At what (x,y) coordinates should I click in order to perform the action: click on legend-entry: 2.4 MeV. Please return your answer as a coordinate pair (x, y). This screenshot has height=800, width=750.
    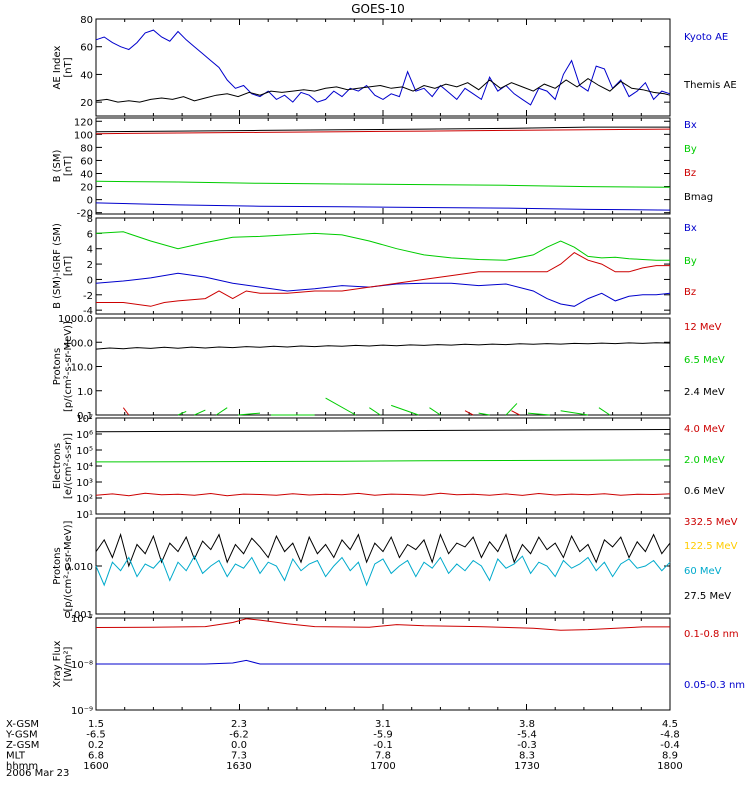
    Looking at the image, I should click on (704, 392).